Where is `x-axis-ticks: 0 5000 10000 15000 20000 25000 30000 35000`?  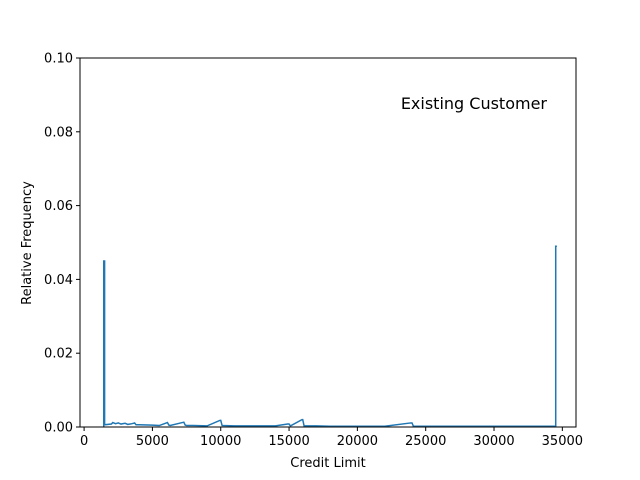
x-axis-ticks: 0 5000 10000 15000 20000 25000 30000 35000 is located at coordinates (331, 438).